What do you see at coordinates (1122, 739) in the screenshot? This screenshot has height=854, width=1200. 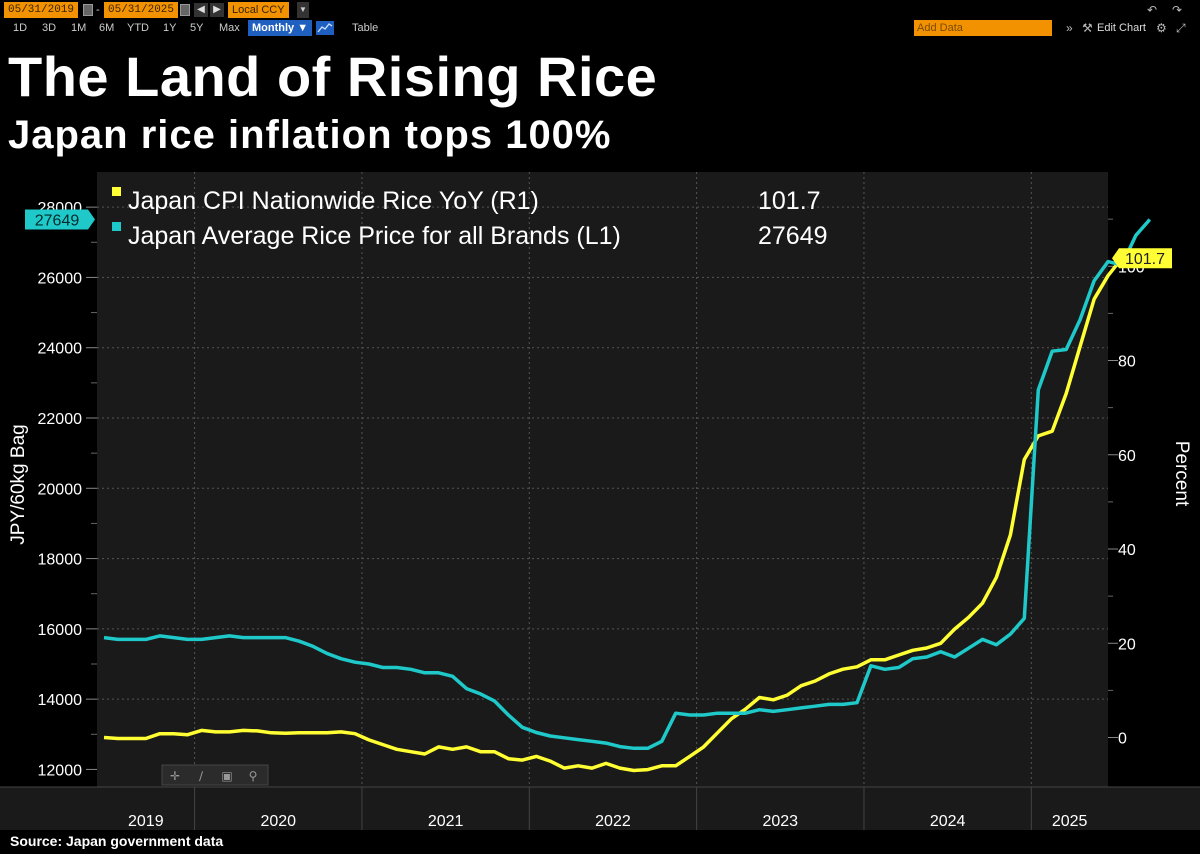 I see `right-tick-label: 0` at bounding box center [1122, 739].